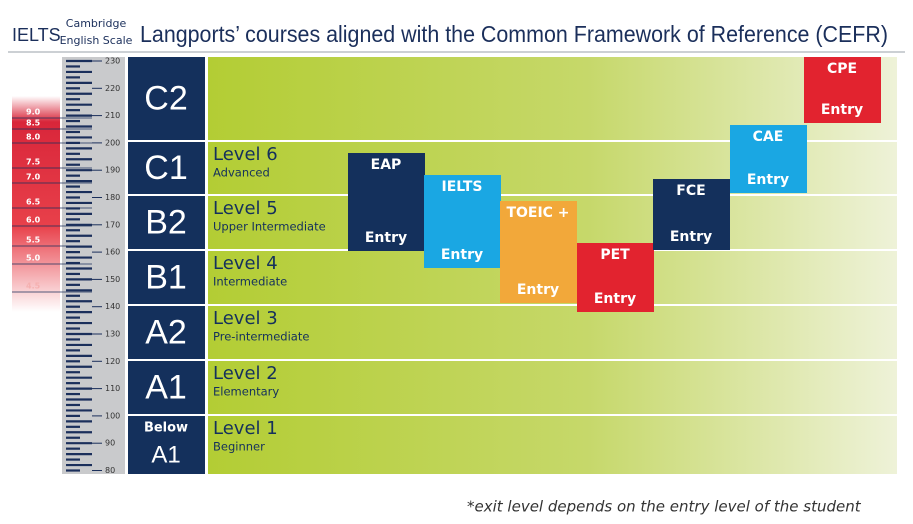  What do you see at coordinates (239, 447) in the screenshot?
I see `level-description: Beginner` at bounding box center [239, 447].